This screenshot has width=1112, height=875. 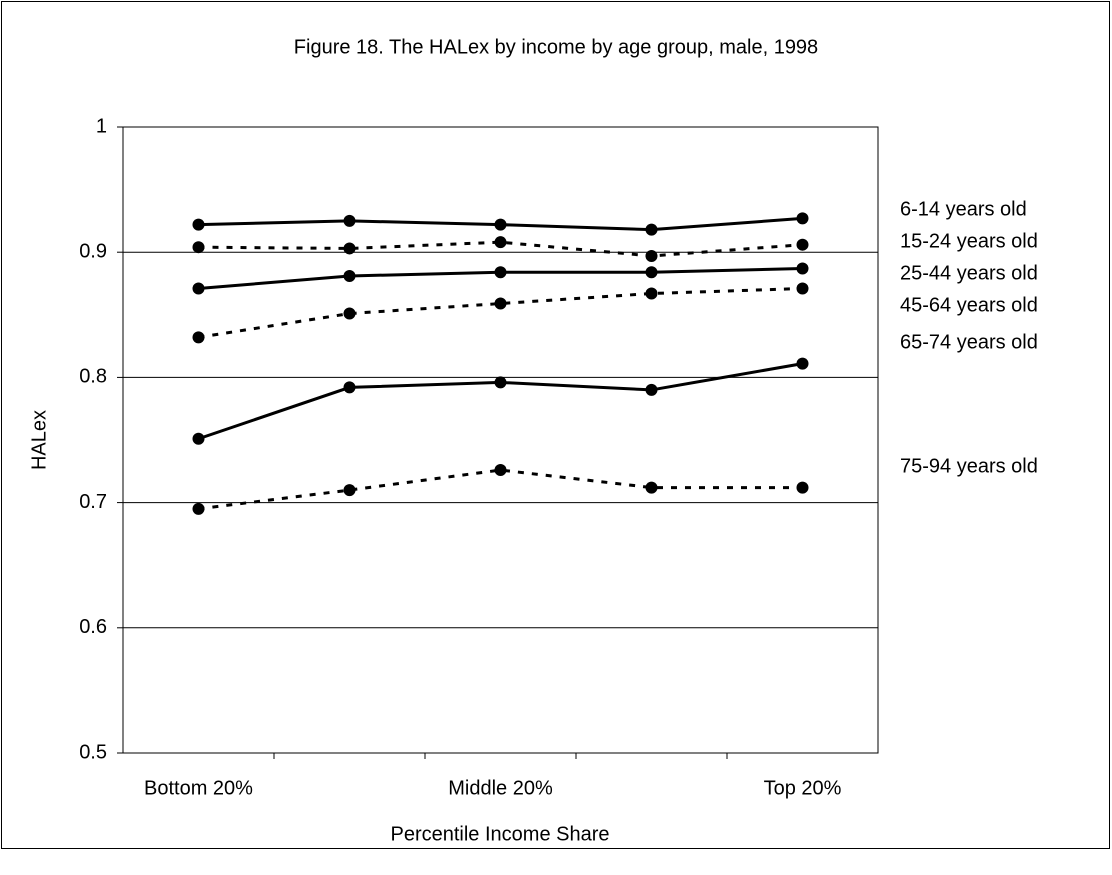 What do you see at coordinates (93, 502) in the screenshot?
I see `y-tick-label: 0.7` at bounding box center [93, 502].